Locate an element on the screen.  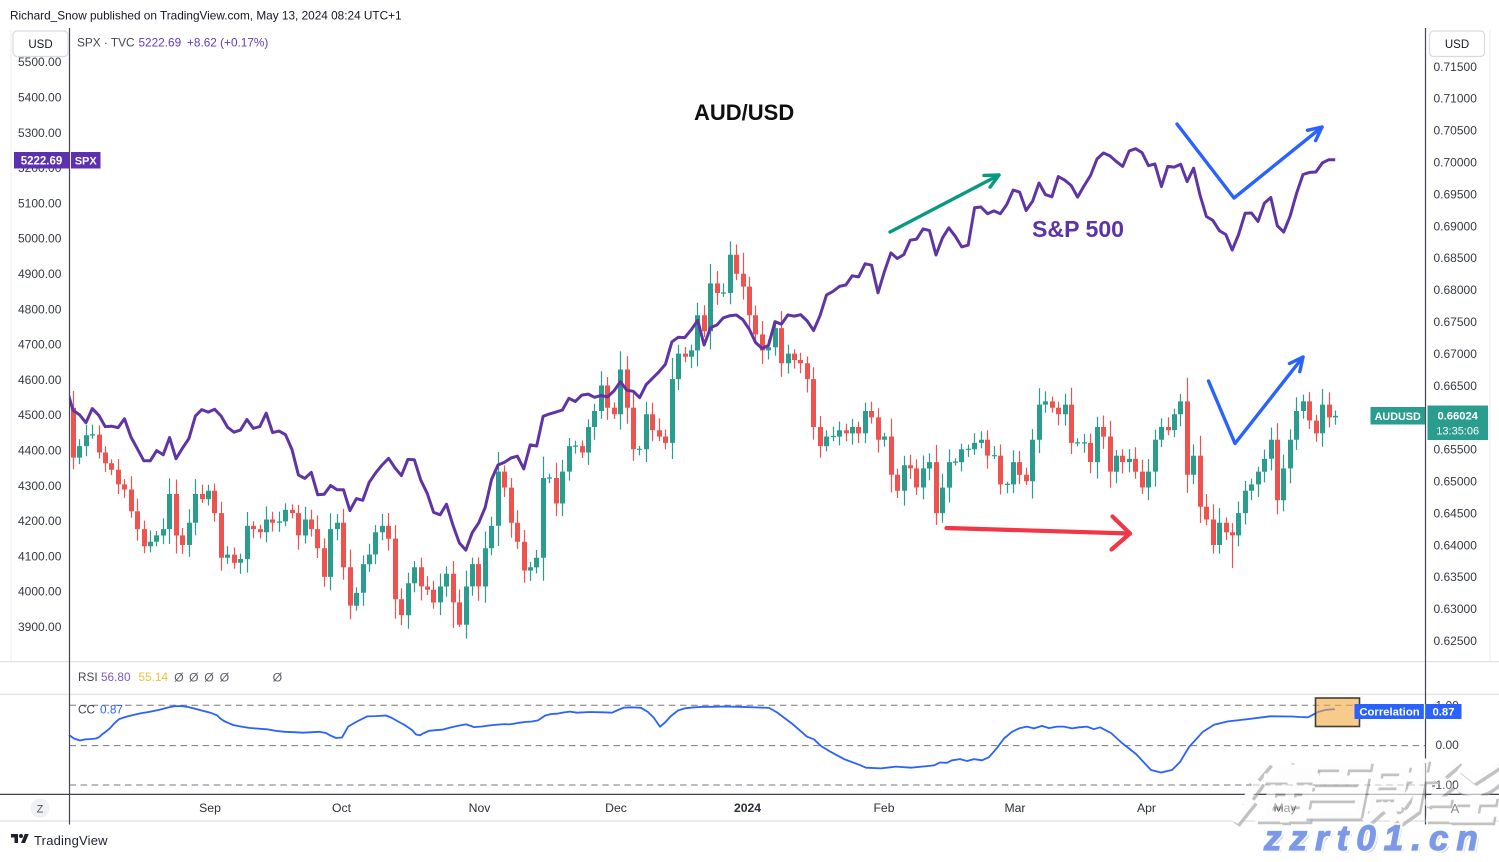
svg-text: 5100.00 is located at coordinates (40, 203).